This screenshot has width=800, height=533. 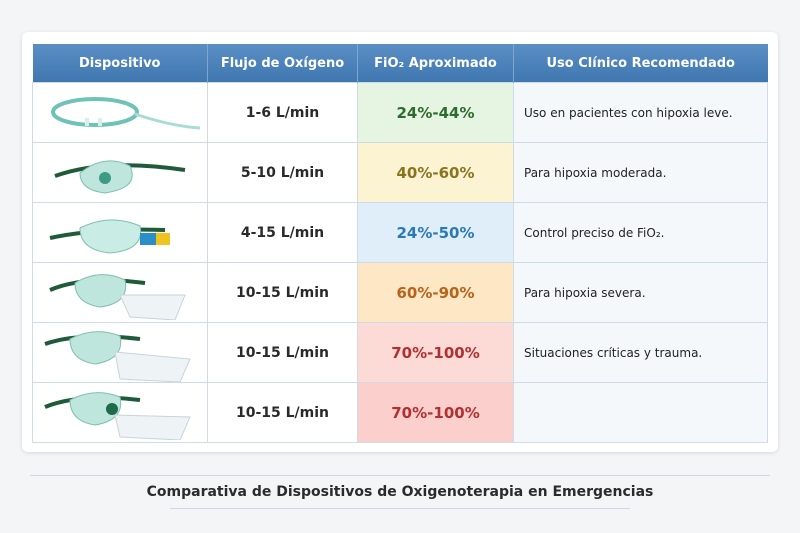 I want to click on nasal-cannula-icon, so click(x=120, y=113).